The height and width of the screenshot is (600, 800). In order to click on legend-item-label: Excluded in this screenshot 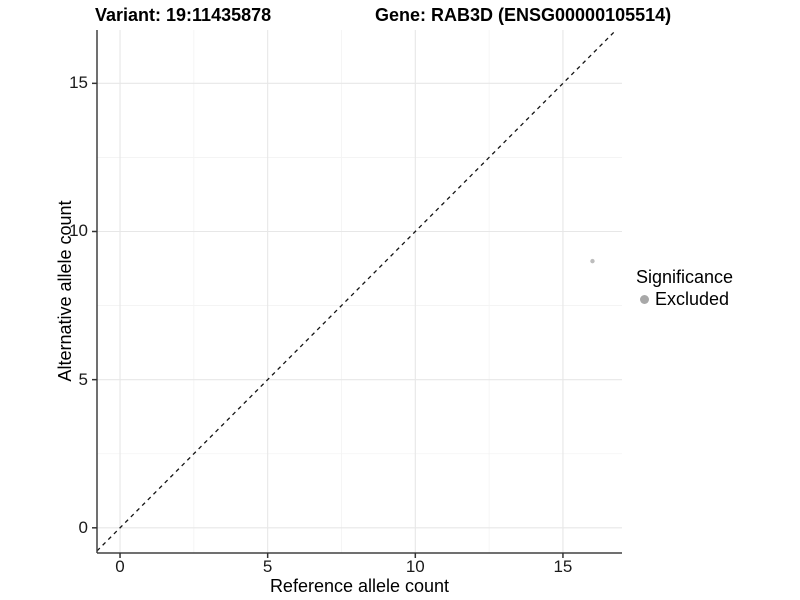, I will do `click(692, 299)`.